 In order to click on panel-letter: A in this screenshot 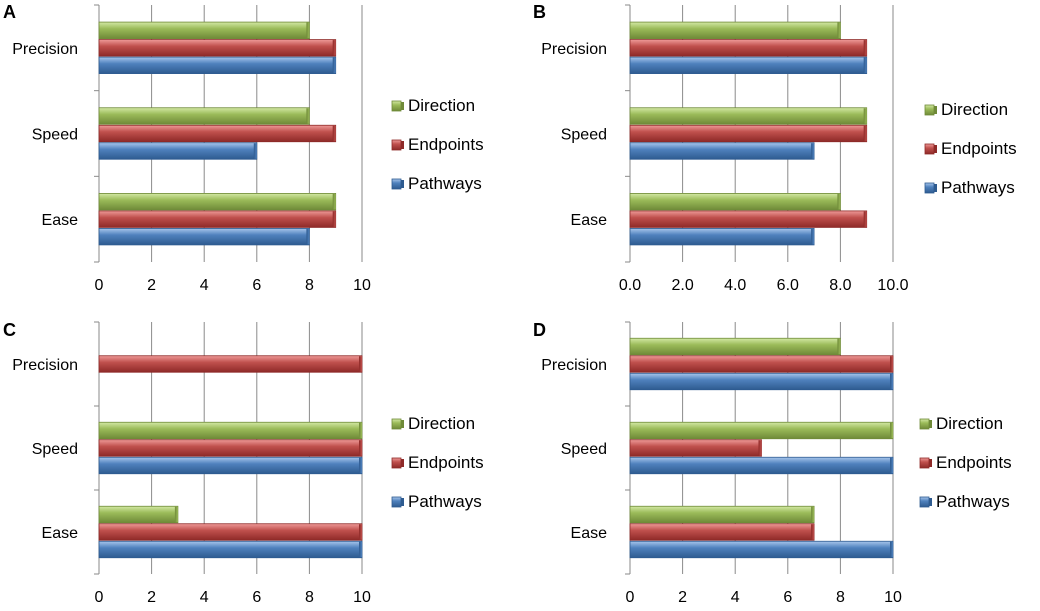, I will do `click(9, 12)`.